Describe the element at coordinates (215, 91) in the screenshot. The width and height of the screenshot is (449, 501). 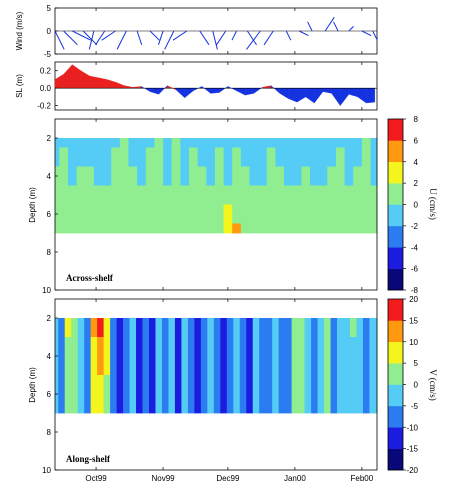
I see `sea-level-area-segment` at that location.